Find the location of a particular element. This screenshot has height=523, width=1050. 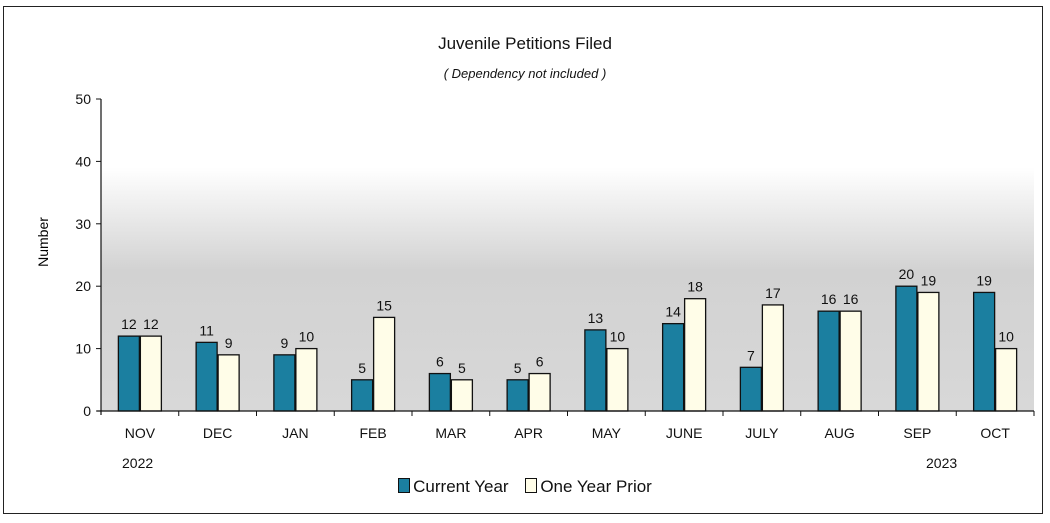

legend-label-current-year: Current Year is located at coordinates (461, 486).